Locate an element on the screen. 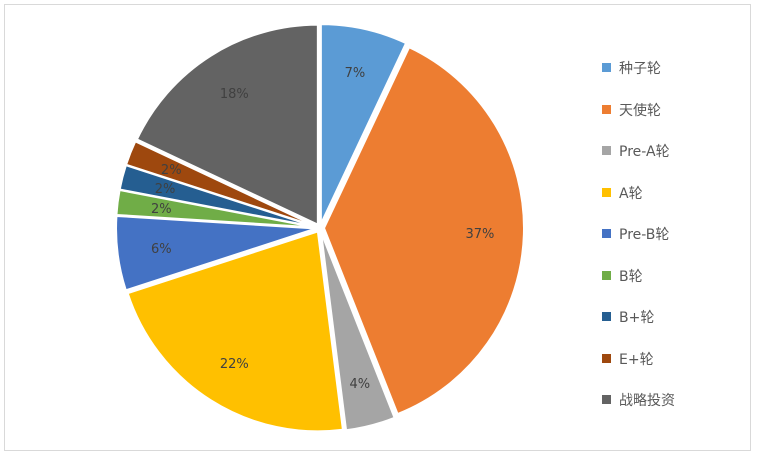  slice-label-5: 2% is located at coordinates (161, 209).